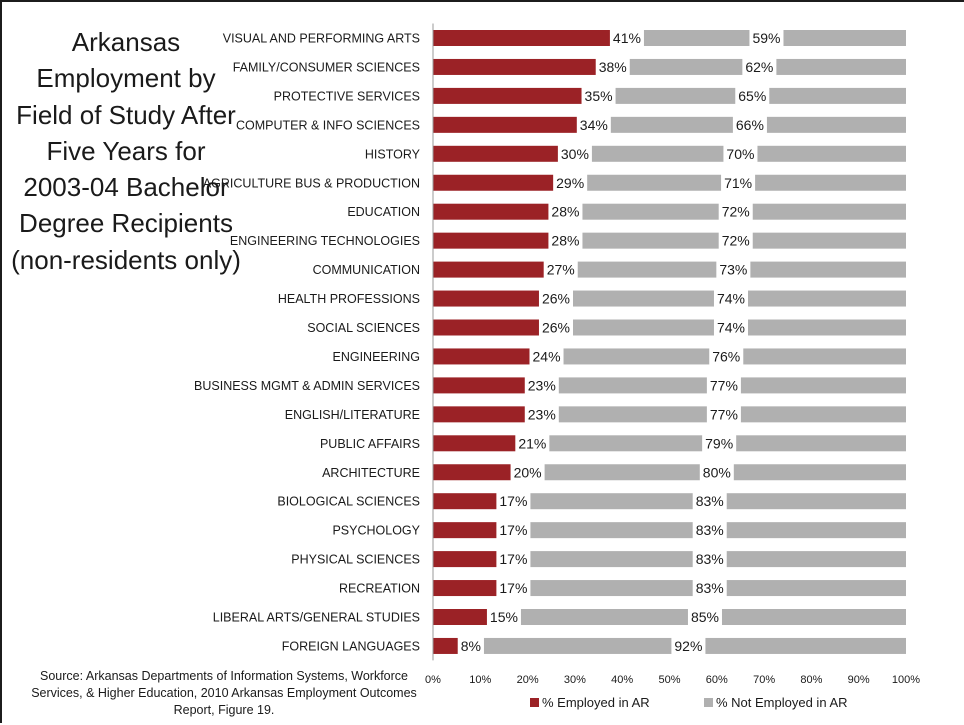 This screenshot has height=725, width=964. What do you see at coordinates (859, 680) in the screenshot?
I see `x-tick-label: 90%` at bounding box center [859, 680].